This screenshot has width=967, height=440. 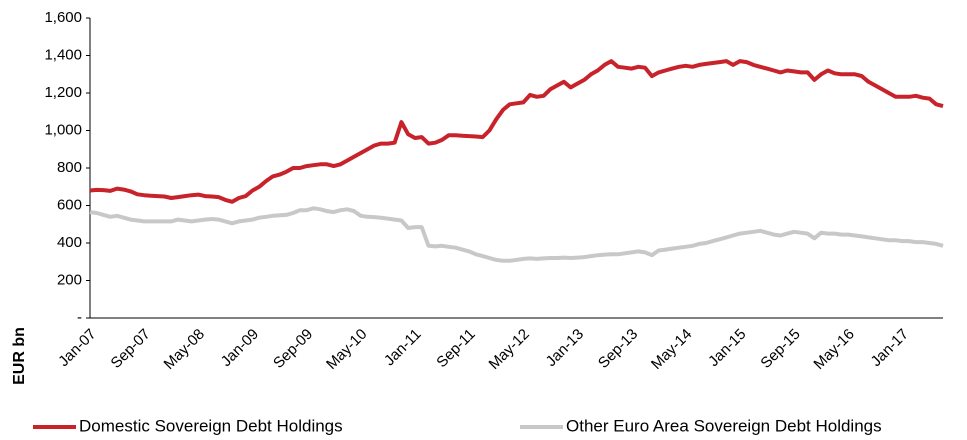 I want to click on x-tick-label: May-16, so click(x=833, y=349).